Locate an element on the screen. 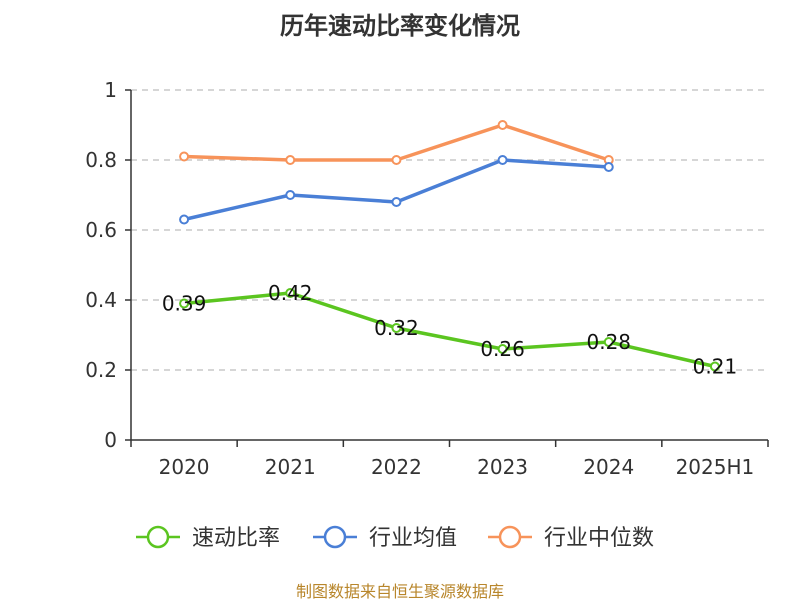  x-tick-label: 2024 is located at coordinates (608, 467).